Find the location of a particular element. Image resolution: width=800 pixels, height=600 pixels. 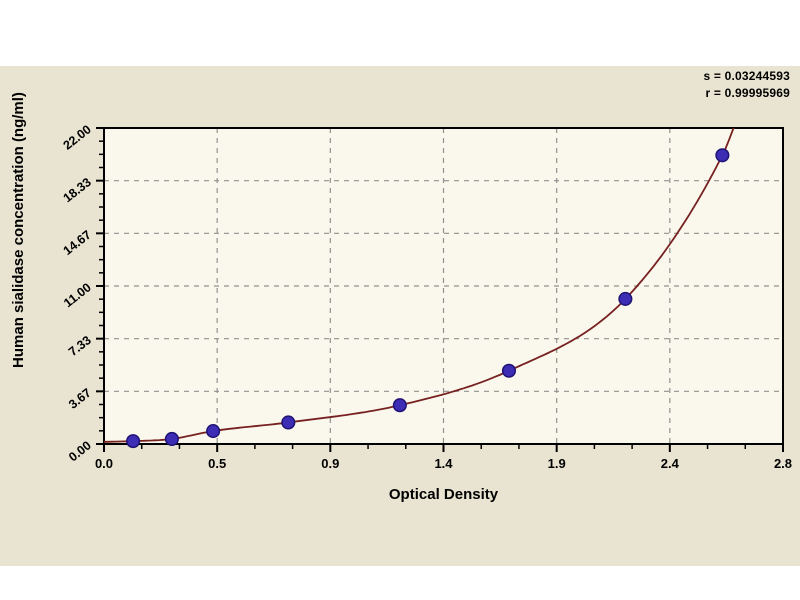

y-tick-label: 22.00 is located at coordinates (77, 137).